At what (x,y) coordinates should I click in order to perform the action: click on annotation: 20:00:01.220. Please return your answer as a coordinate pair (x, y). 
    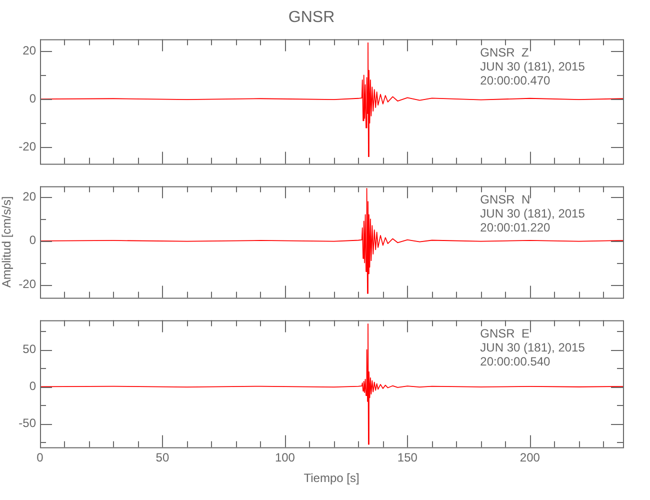
    Looking at the image, I should click on (515, 227).